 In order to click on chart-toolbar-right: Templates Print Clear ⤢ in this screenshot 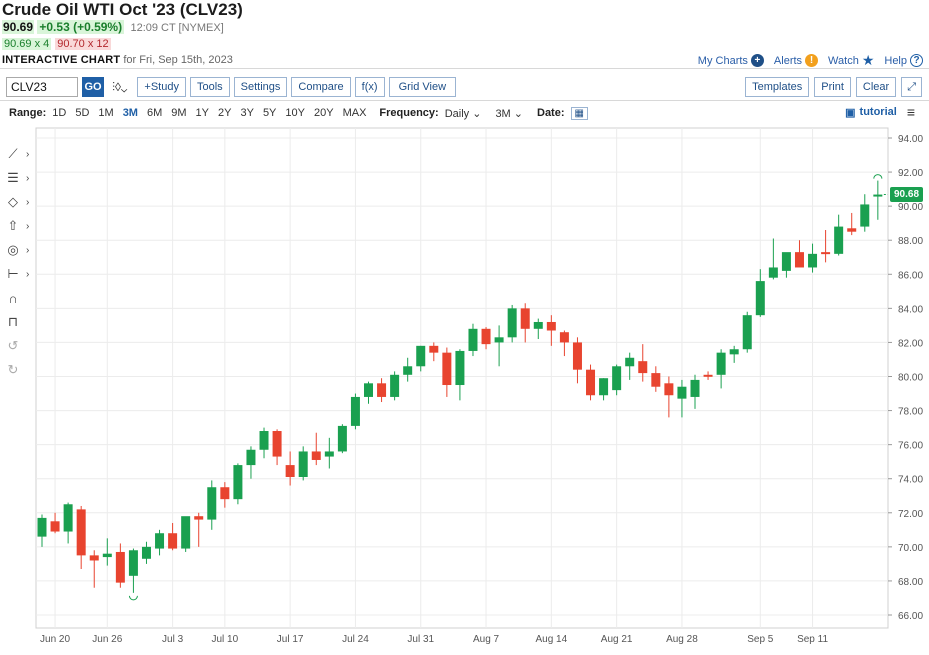, I will do `click(833, 87)`.